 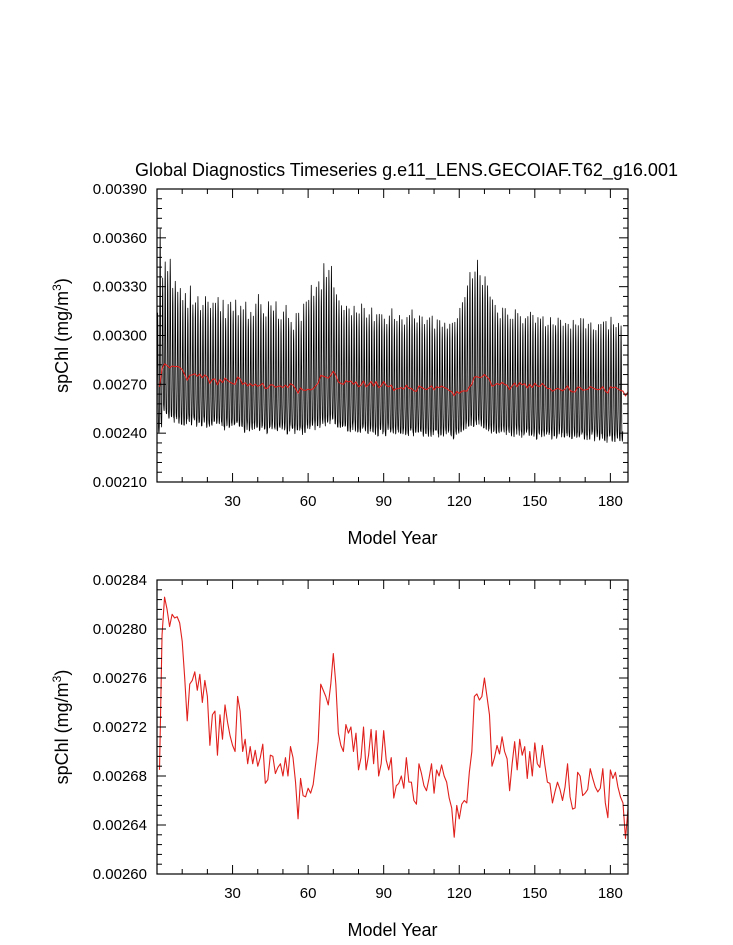 What do you see at coordinates (120, 238) in the screenshot?
I see `panel-1-y-tick-label: 0.00360` at bounding box center [120, 238].